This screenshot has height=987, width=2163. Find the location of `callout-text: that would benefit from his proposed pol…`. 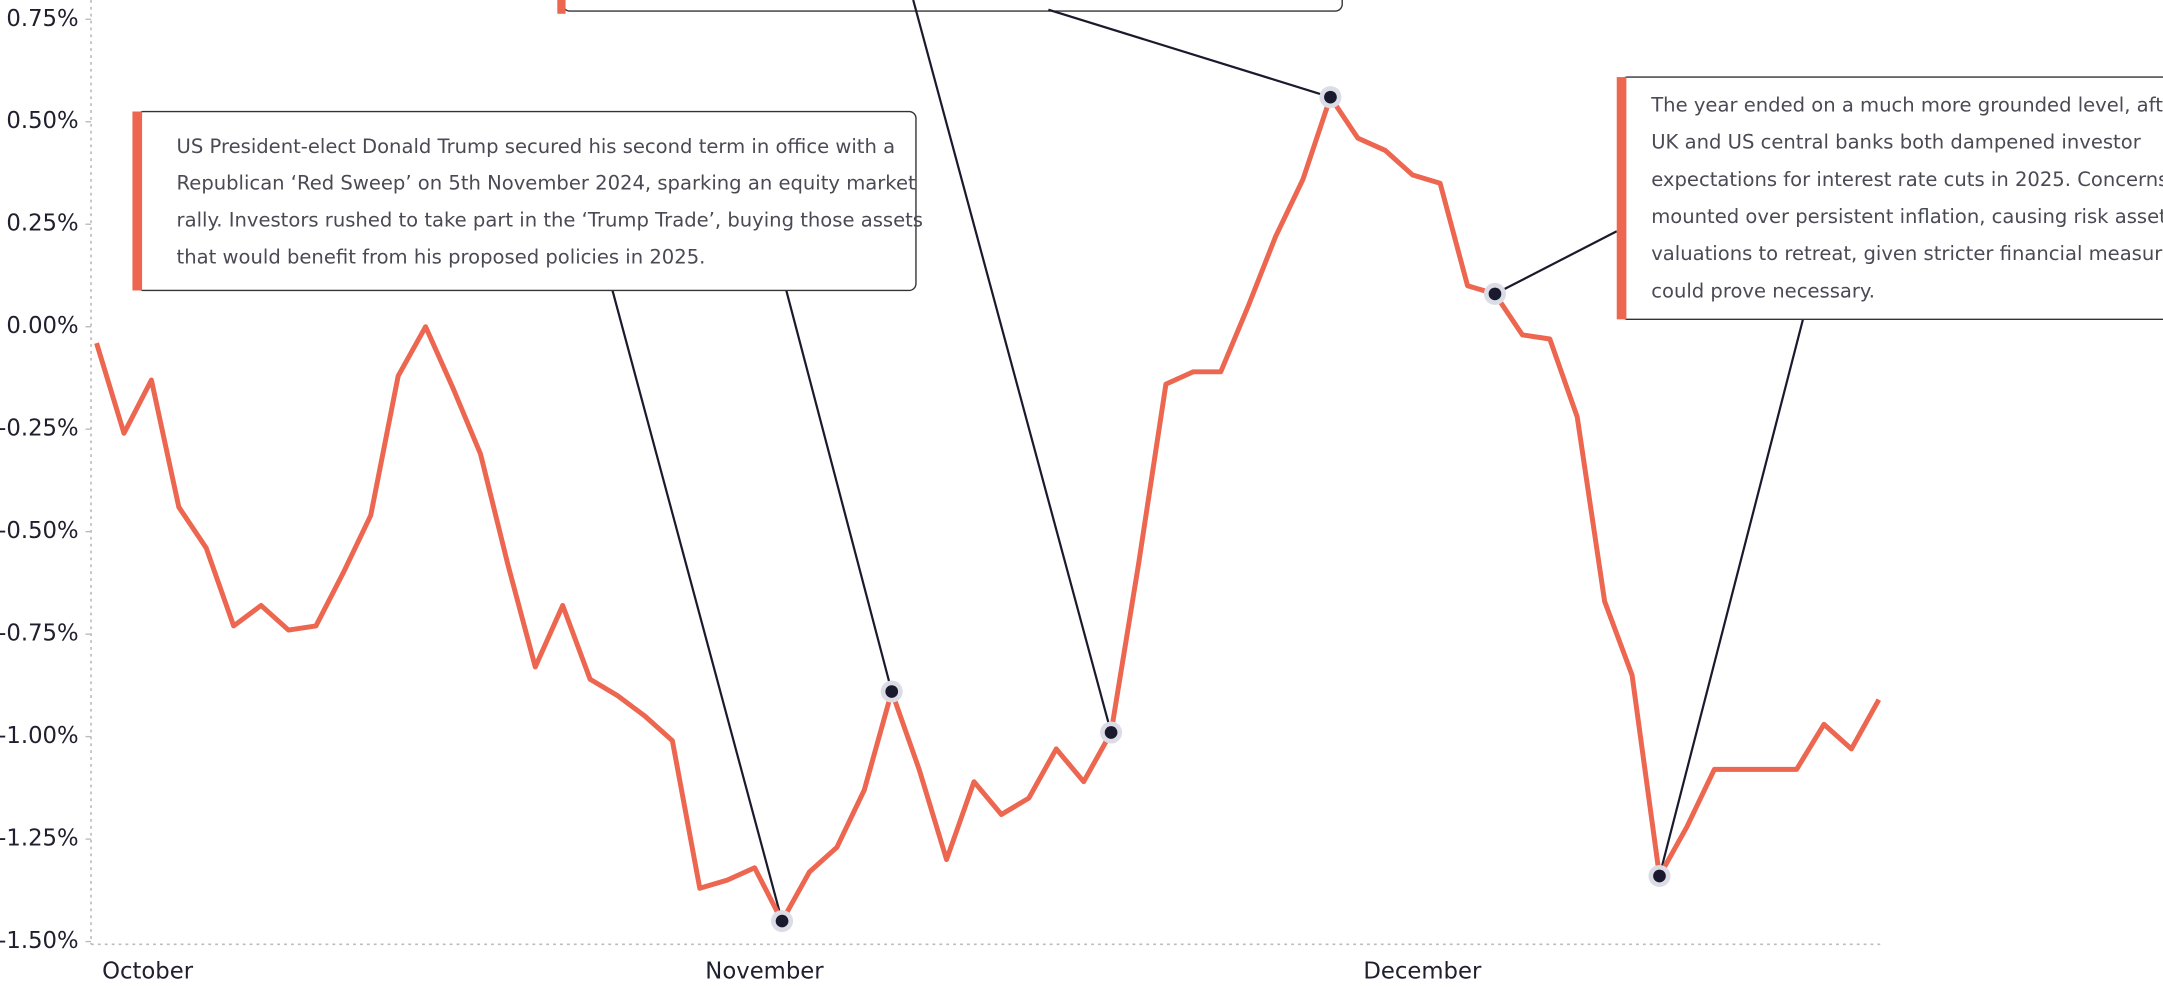

callout-text: that would benefit from his proposed pol… is located at coordinates (441, 256).